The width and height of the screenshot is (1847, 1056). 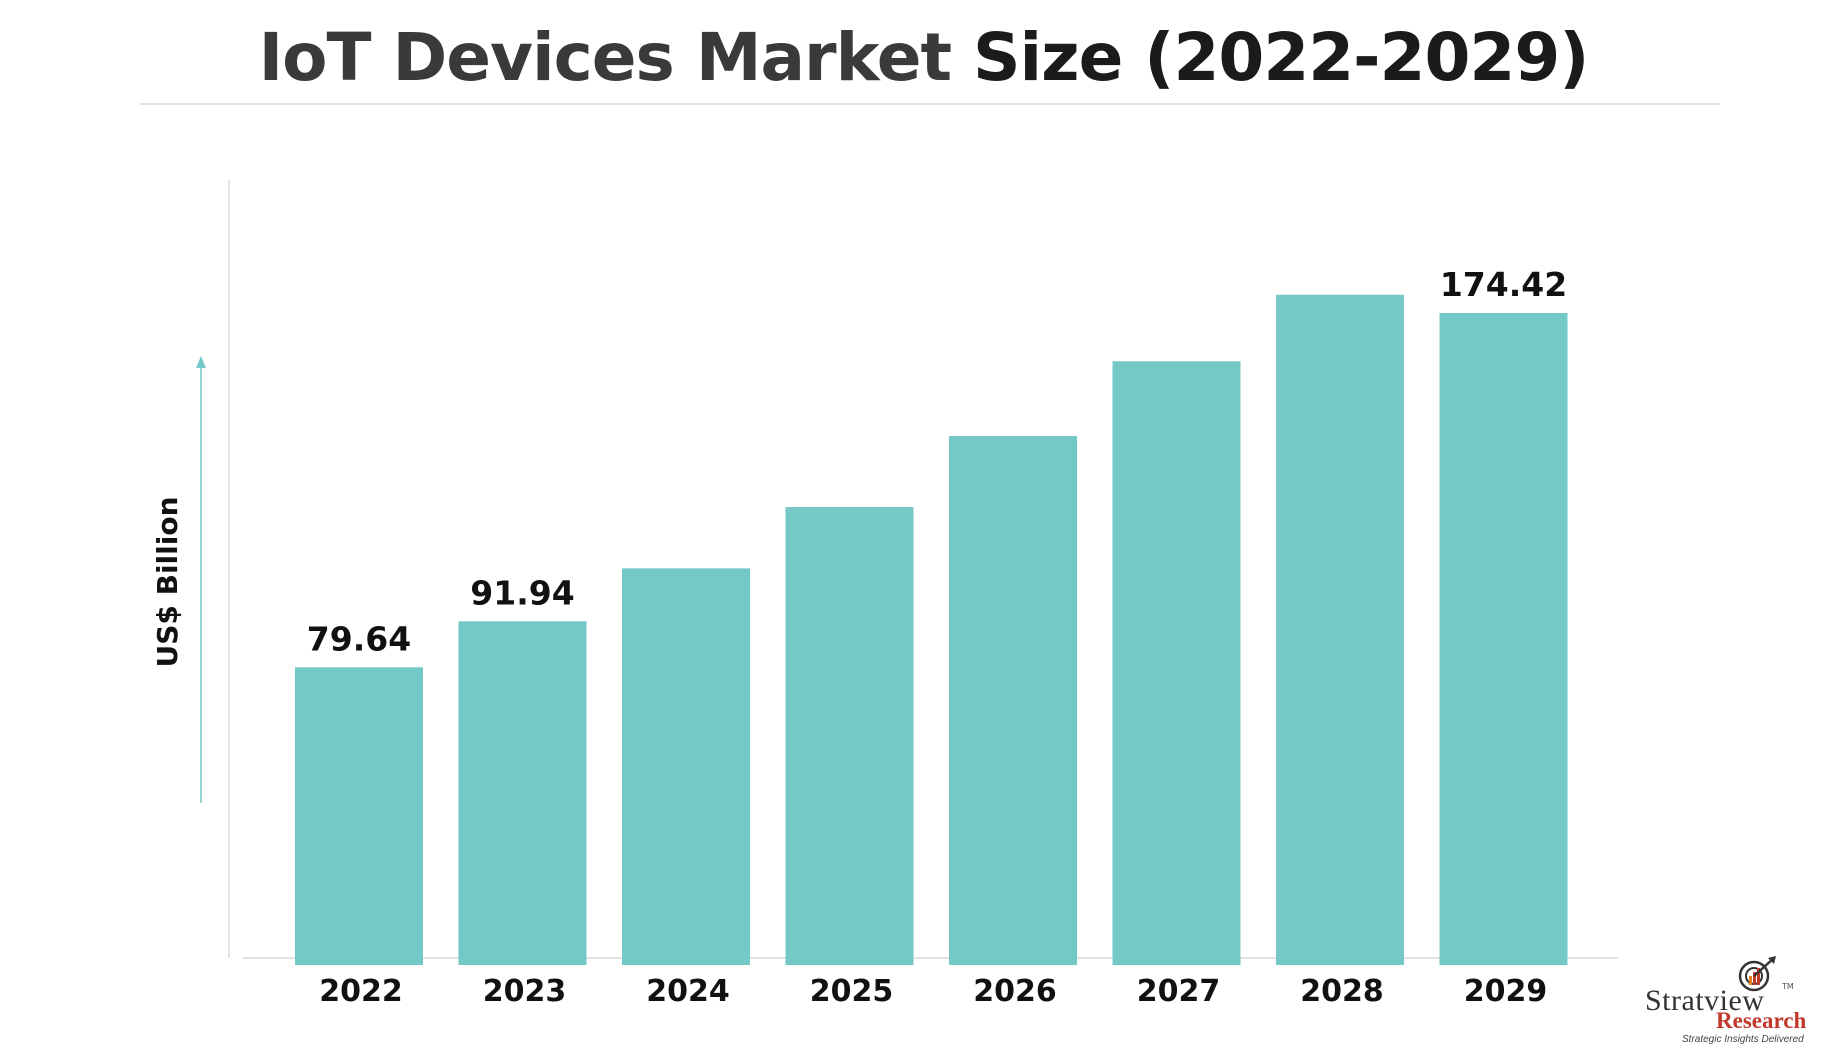 What do you see at coordinates (359, 816) in the screenshot?
I see `bar-2022` at bounding box center [359, 816].